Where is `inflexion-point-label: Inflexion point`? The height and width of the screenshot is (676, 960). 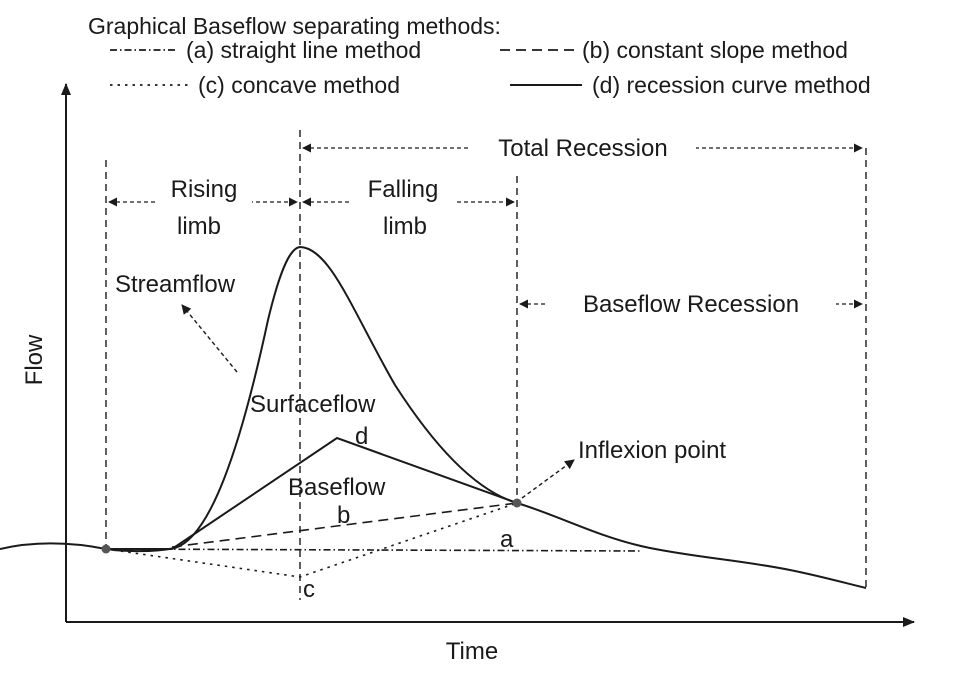
inflexion-point-label: Inflexion point is located at coordinates (652, 450).